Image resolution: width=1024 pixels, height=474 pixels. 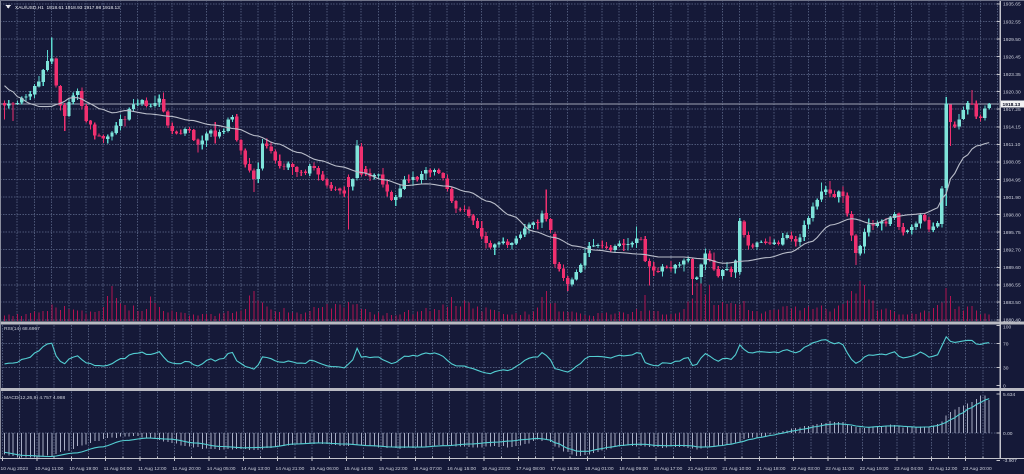 I want to click on svg-text: 18 Aug 01:00, so click(x=599, y=469).